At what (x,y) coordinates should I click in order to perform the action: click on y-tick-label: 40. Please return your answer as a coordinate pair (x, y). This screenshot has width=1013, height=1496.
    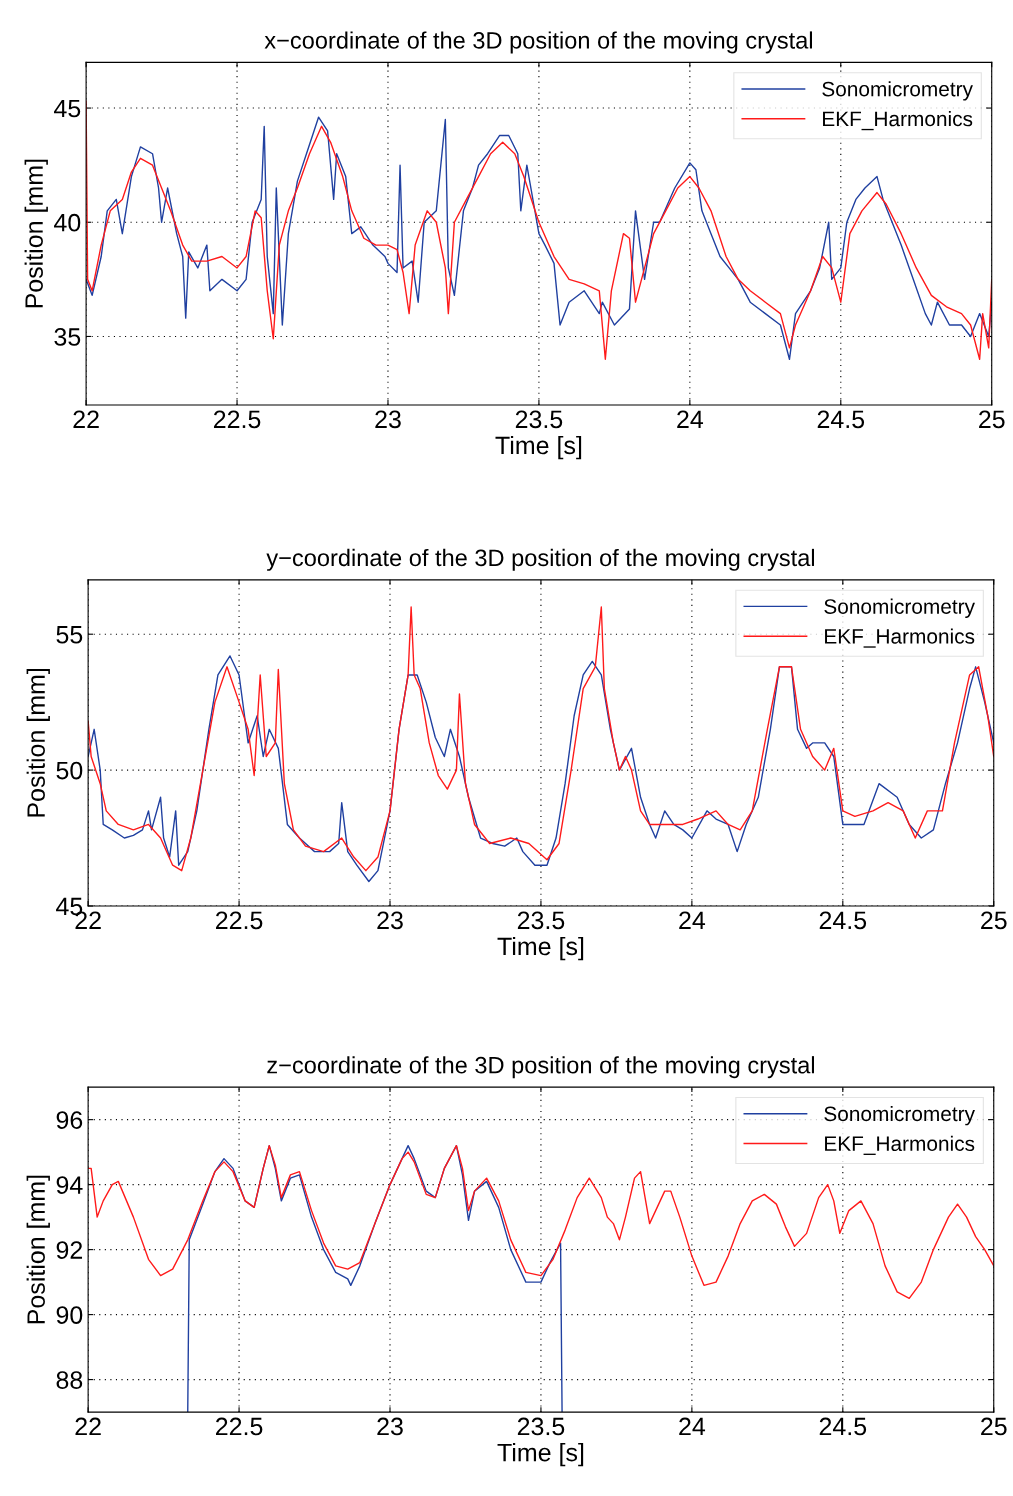
    Looking at the image, I should click on (67, 222).